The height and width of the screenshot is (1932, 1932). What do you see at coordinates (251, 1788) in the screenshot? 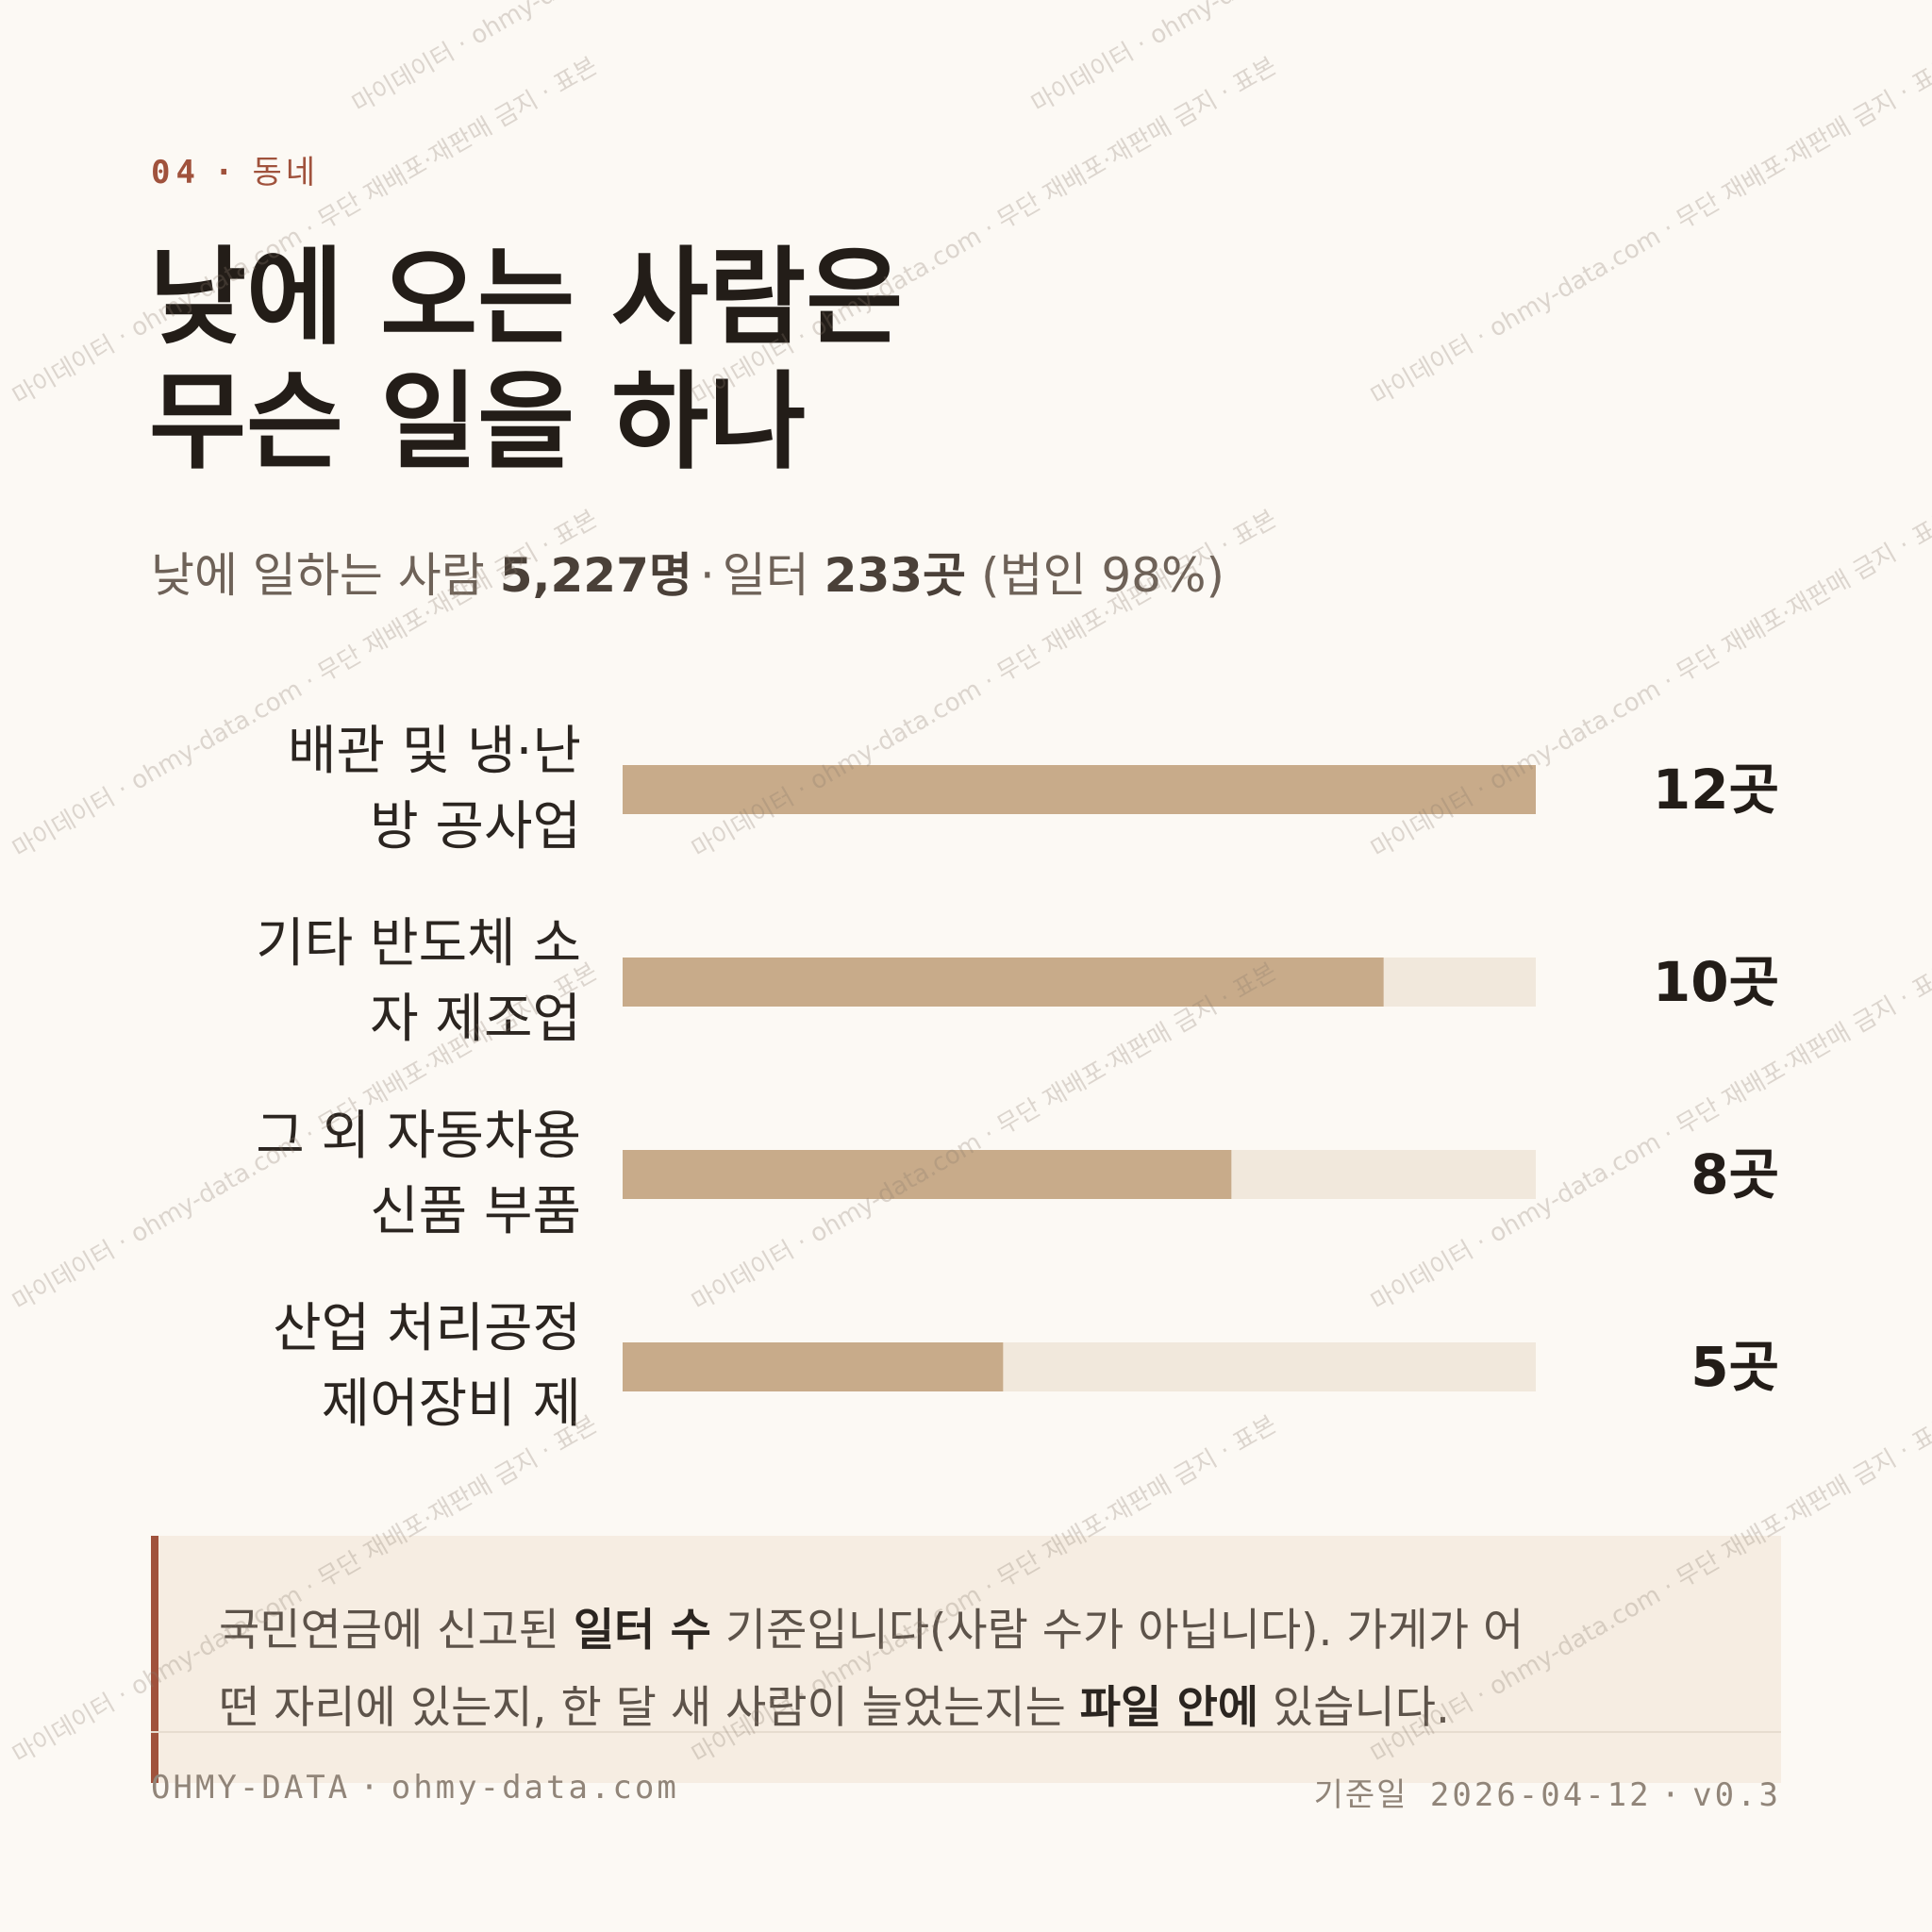
I see `brand-name: OHMY-DATA` at bounding box center [251, 1788].